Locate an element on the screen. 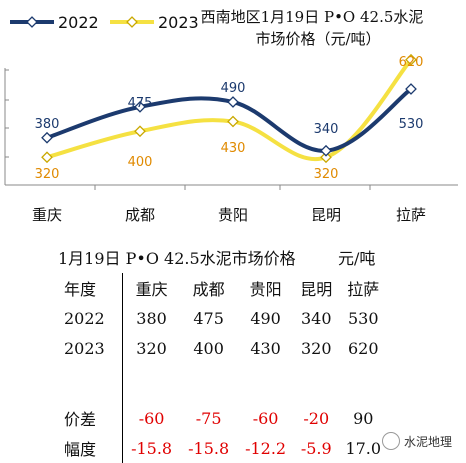  cell: -75 is located at coordinates (208, 418).